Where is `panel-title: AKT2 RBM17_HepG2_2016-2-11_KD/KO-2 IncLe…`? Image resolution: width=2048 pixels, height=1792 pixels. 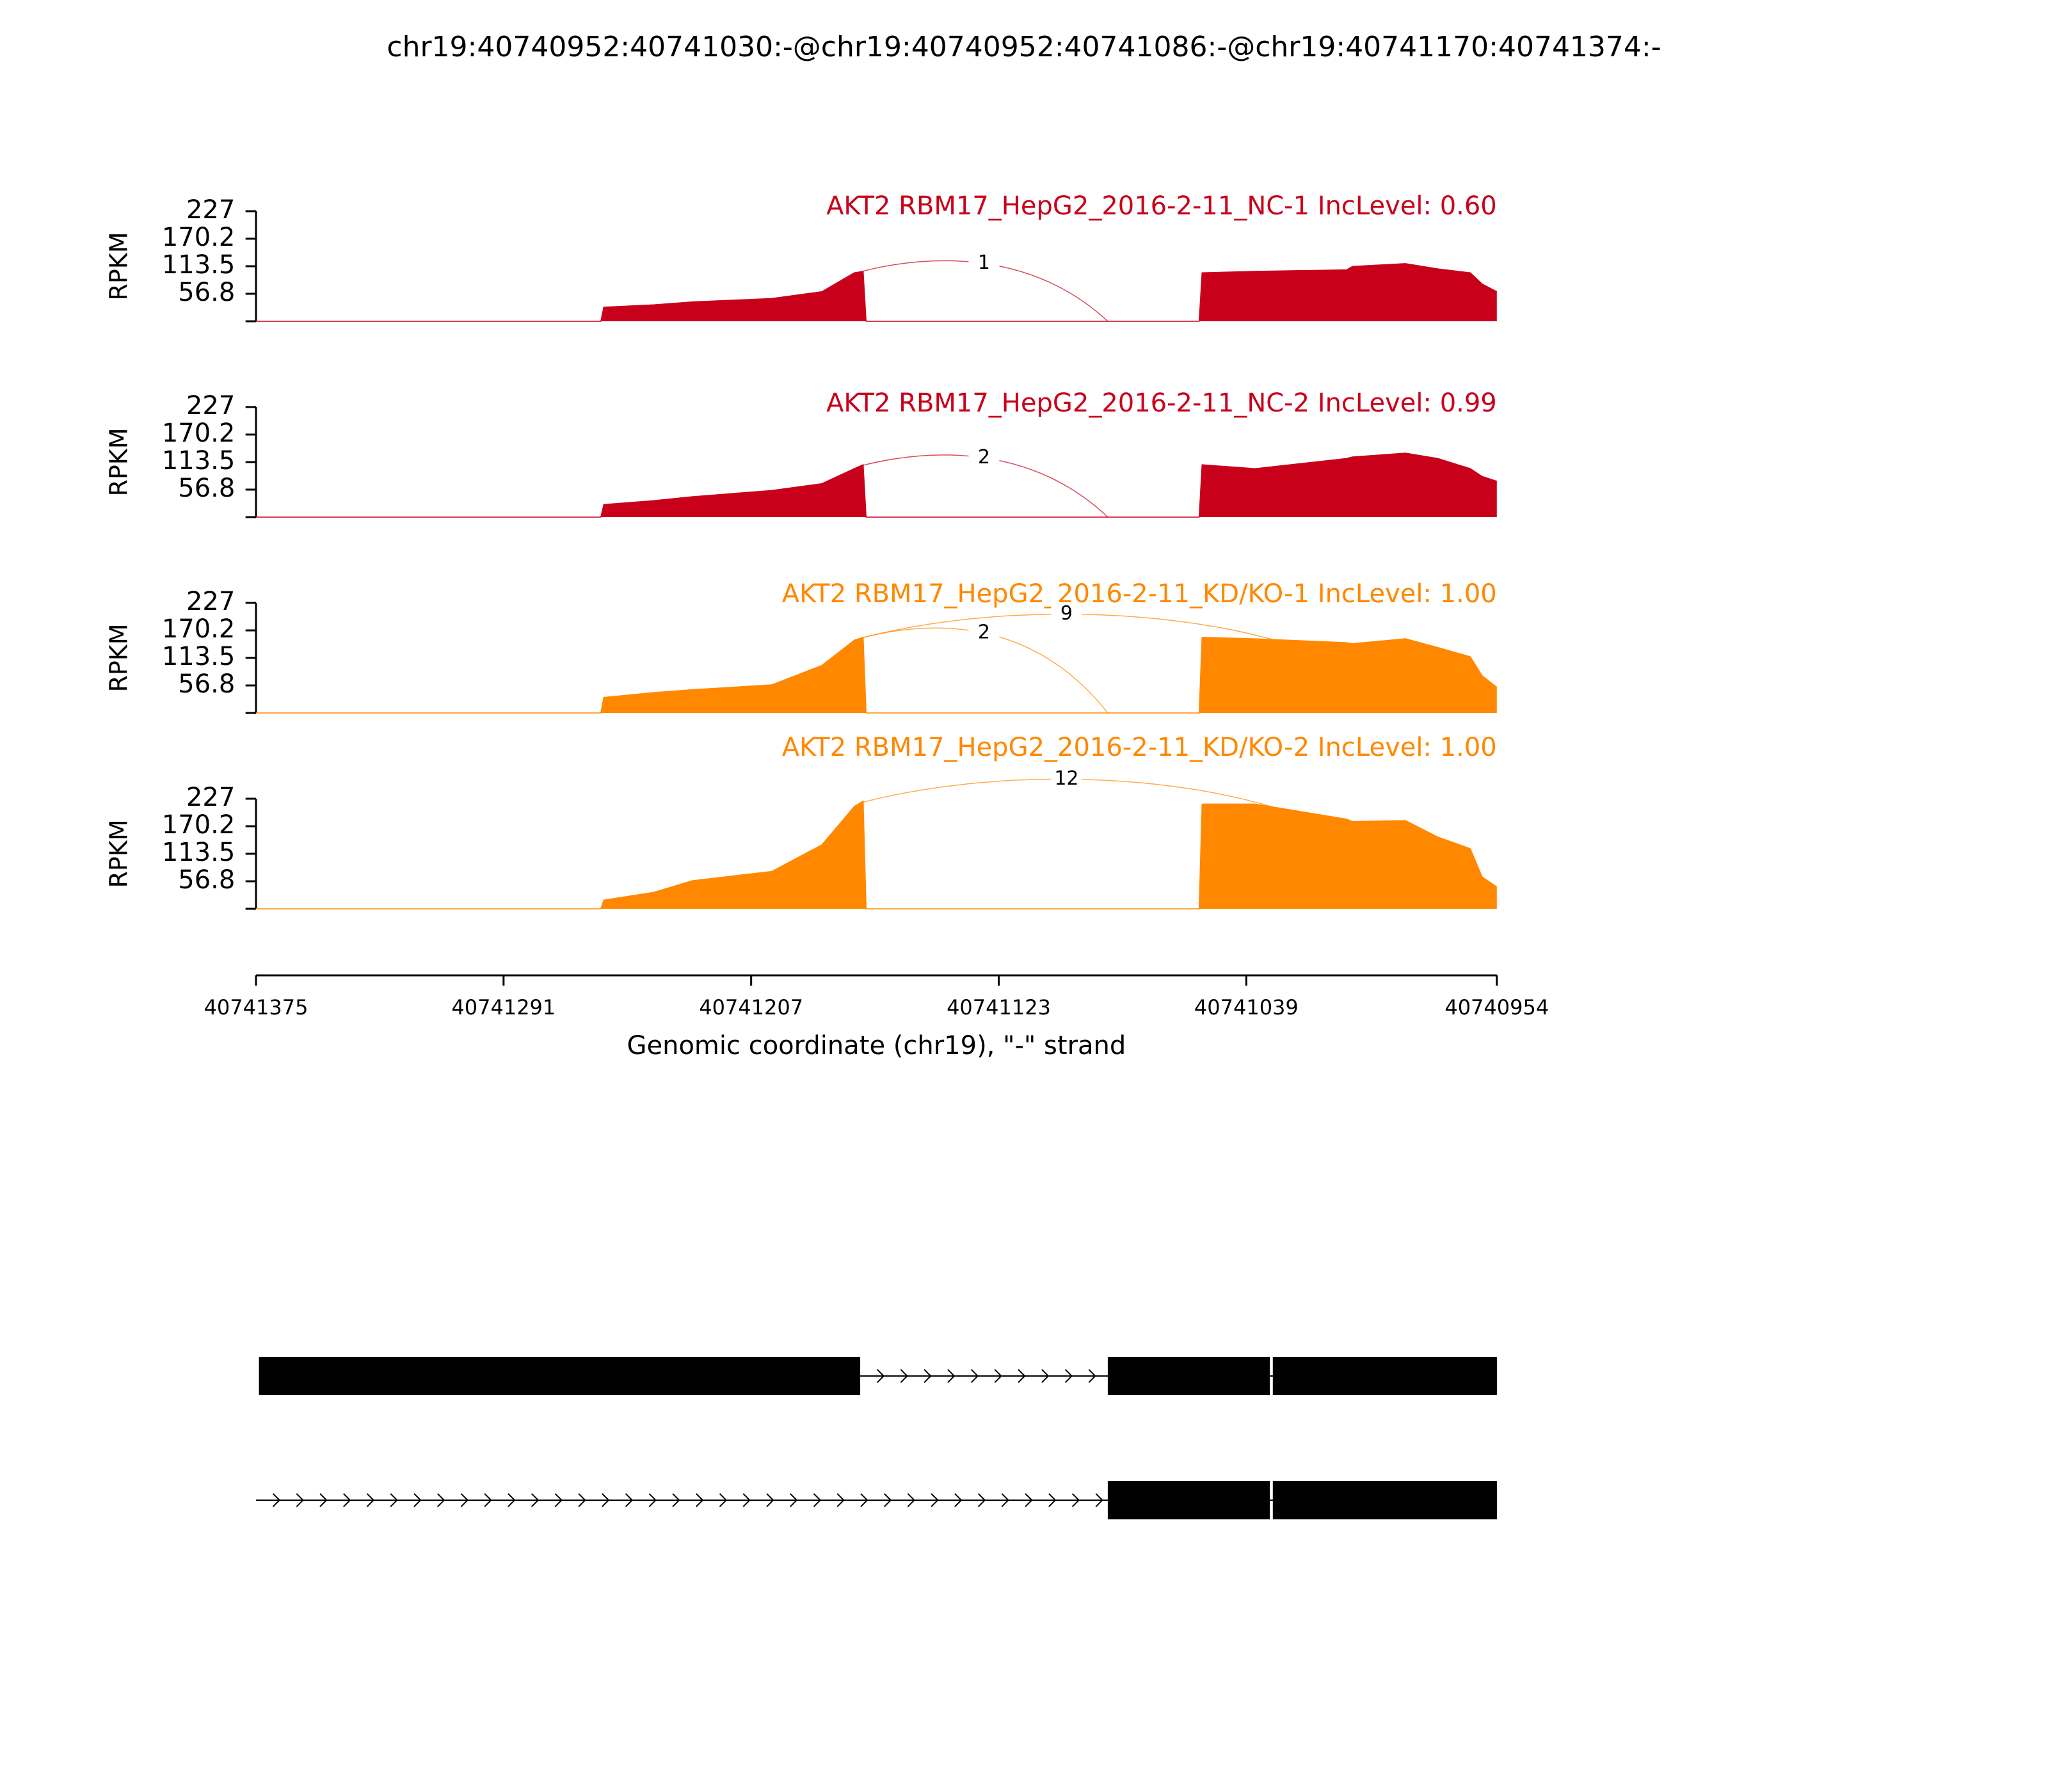 panel-title: AKT2 RBM17_HepG2_2016-2-11_KD/KO-2 IncLe… is located at coordinates (1139, 747).